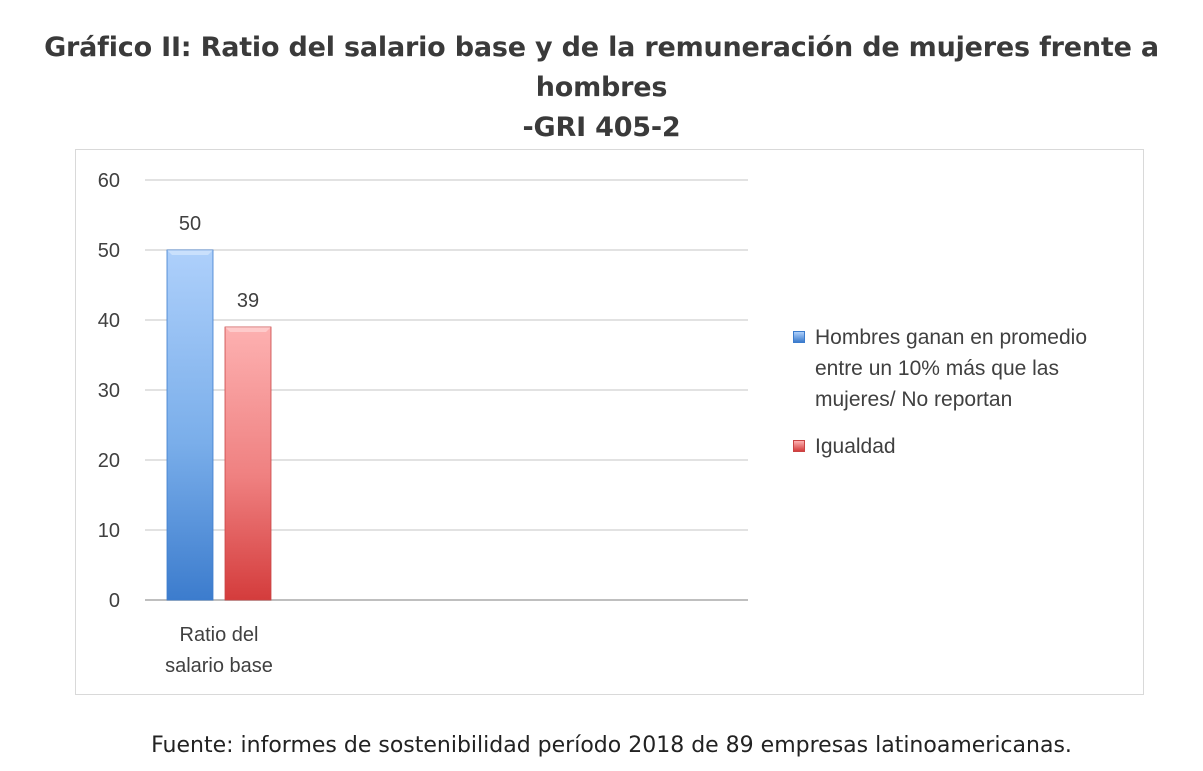 The width and height of the screenshot is (1203, 771). I want to click on x-axis-categories: Ratio del salario base, so click(219, 650).